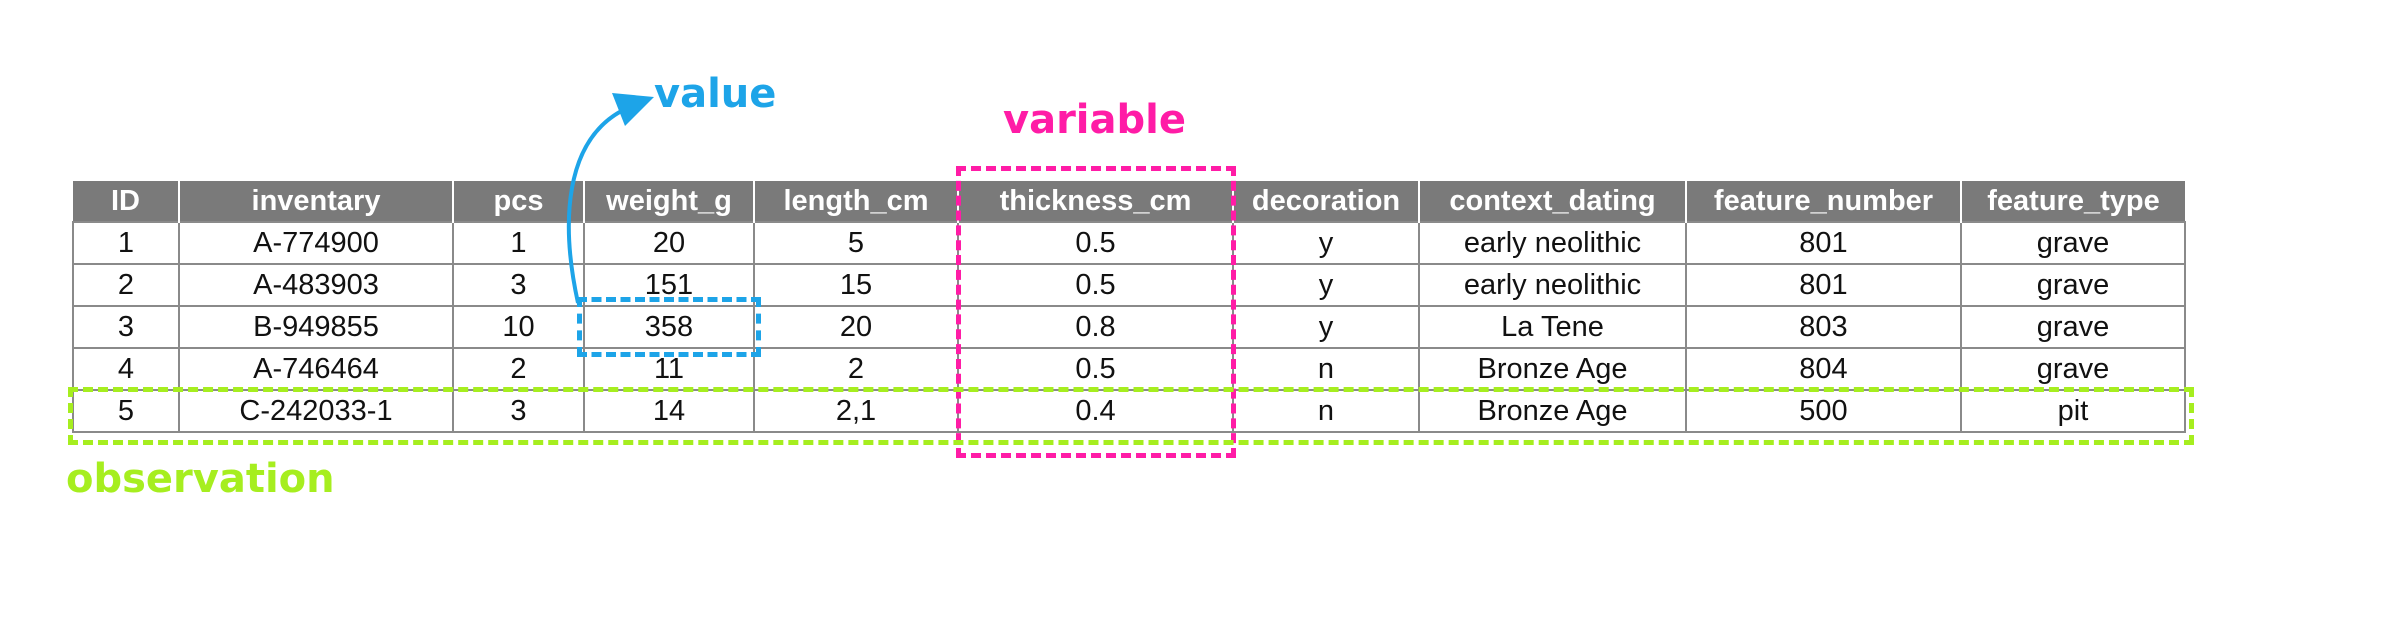 The image size is (2401, 621). I want to click on table-cell: 2, so click(126, 285).